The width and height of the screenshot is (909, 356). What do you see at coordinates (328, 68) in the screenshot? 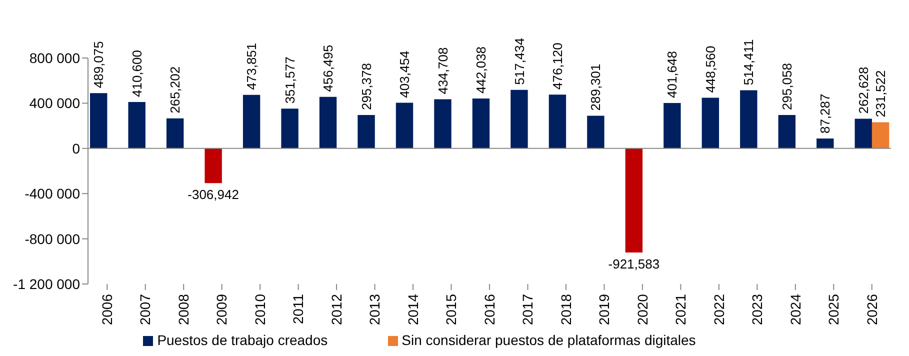
I see `data-label: 456,495` at bounding box center [328, 68].